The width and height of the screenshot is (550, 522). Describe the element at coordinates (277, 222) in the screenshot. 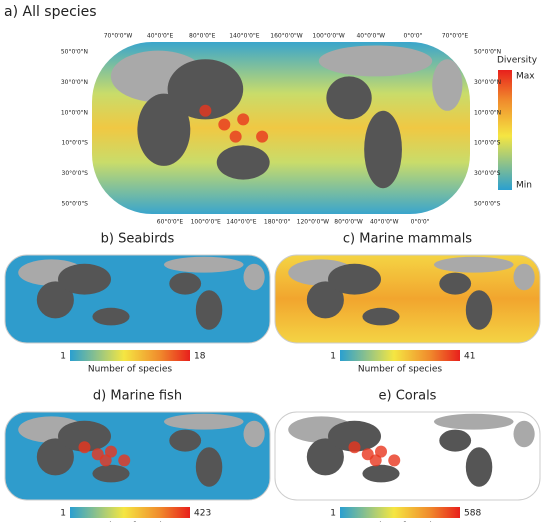

I see `coord-label: 180°0'0"` at that location.